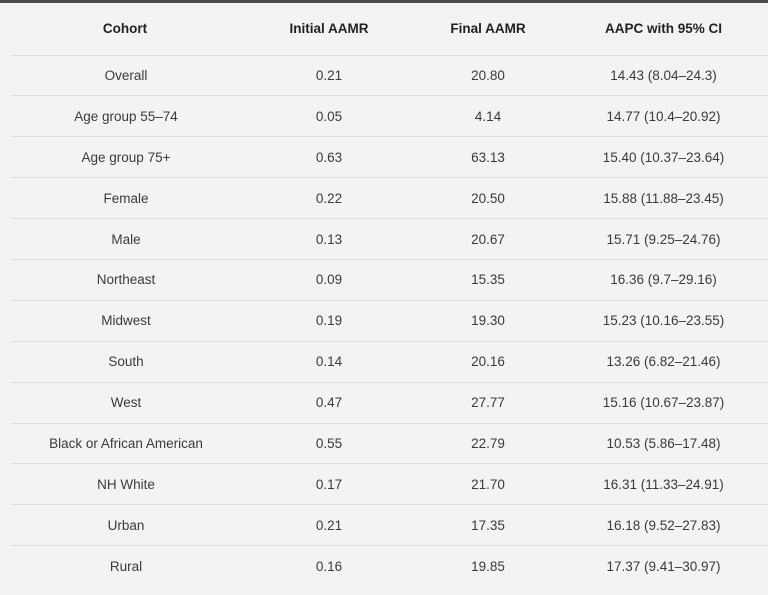 The height and width of the screenshot is (595, 768). Describe the element at coordinates (488, 157) in the screenshot. I see `cell-final-aamr: 63.13` at that location.